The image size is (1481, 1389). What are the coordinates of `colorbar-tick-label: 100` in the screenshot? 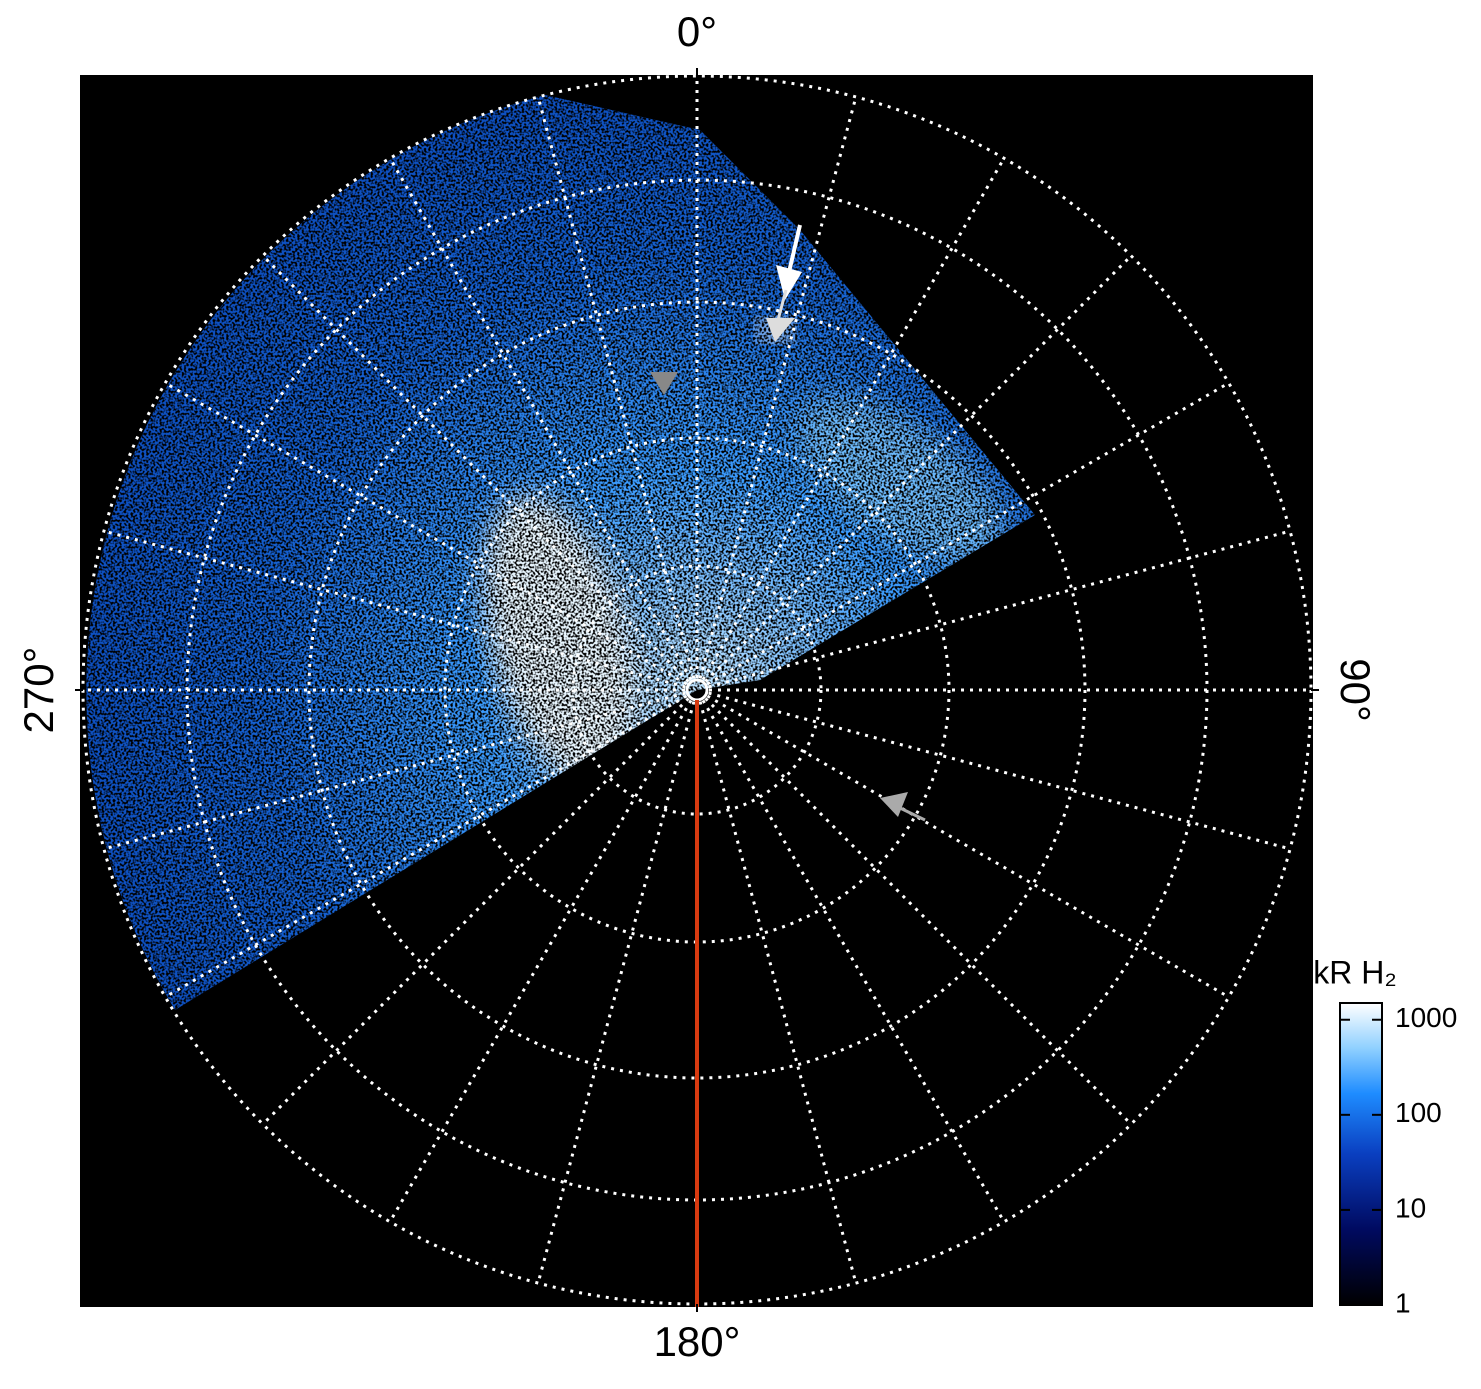 It's located at (1418, 1112).